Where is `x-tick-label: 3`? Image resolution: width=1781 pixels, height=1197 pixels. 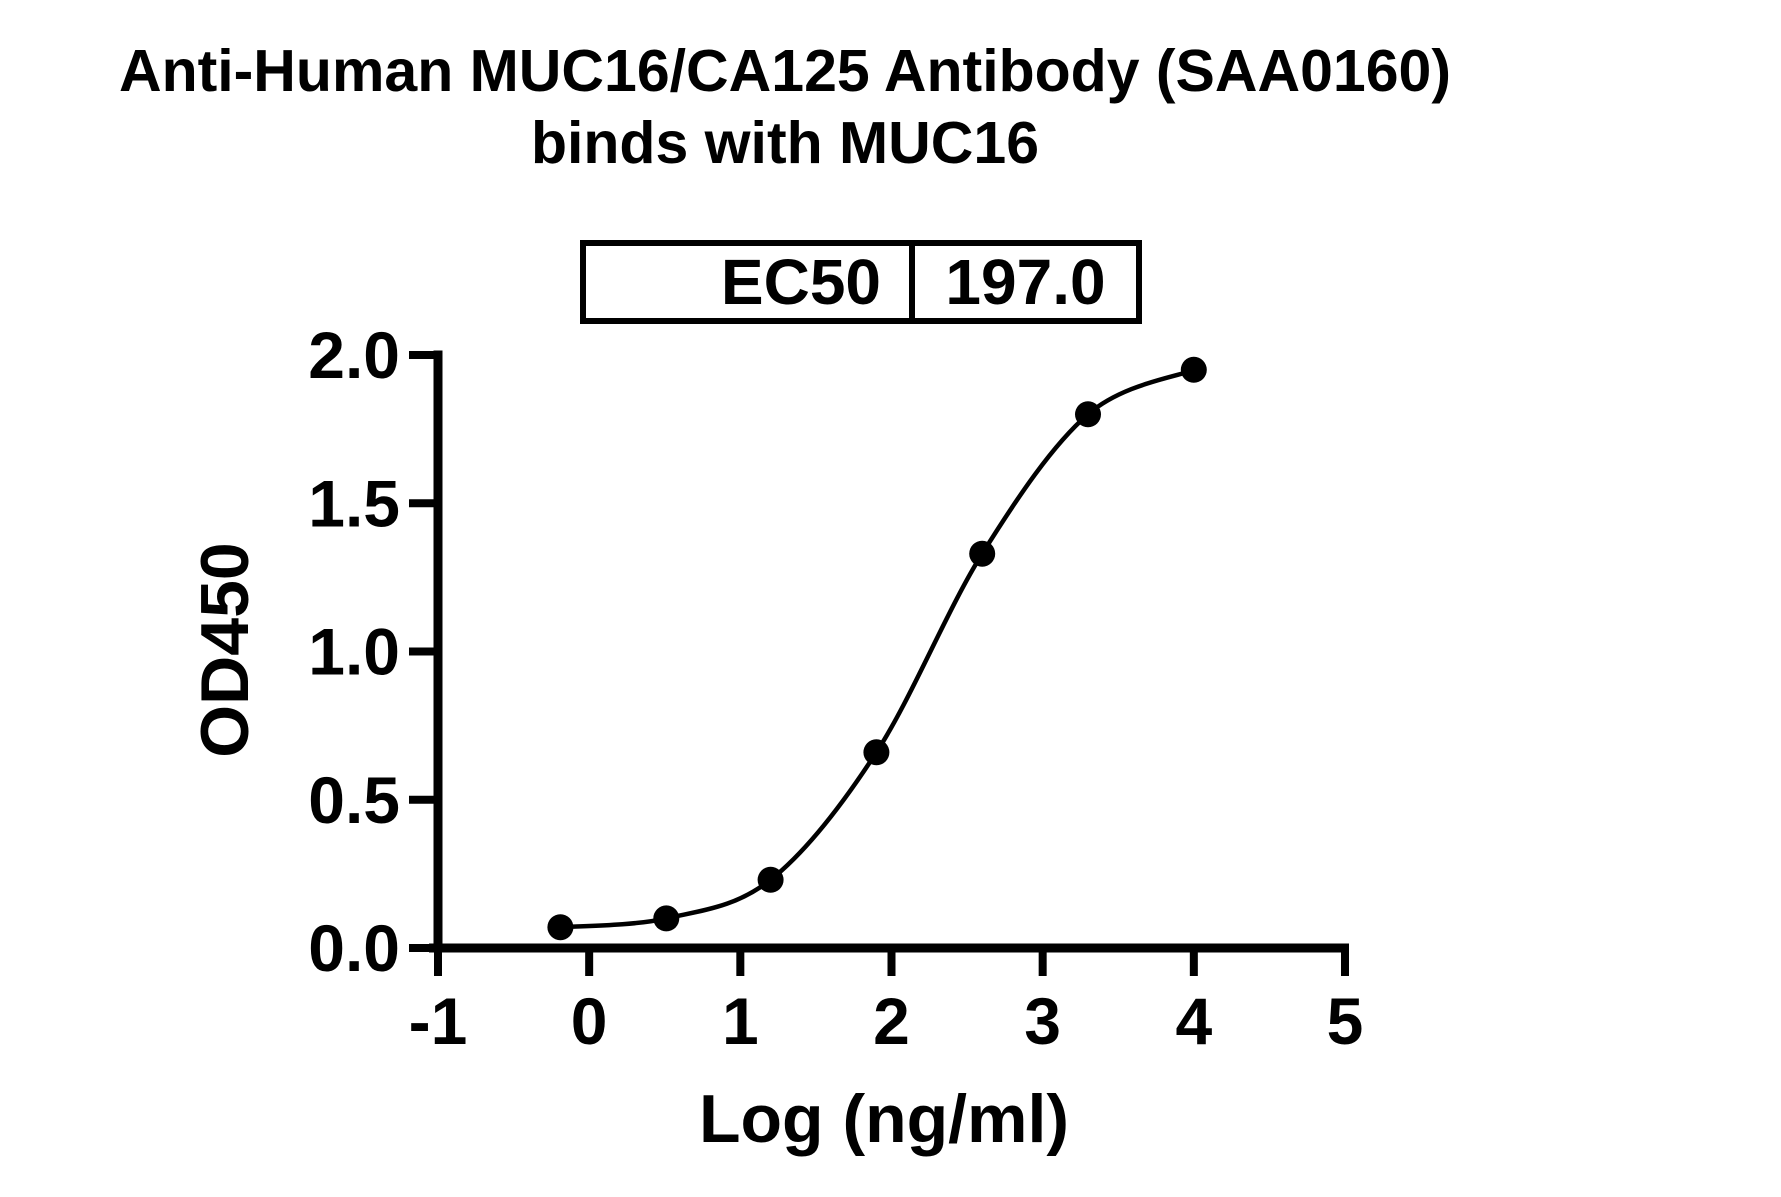
x-tick-label: 3 is located at coordinates (1042, 1021).